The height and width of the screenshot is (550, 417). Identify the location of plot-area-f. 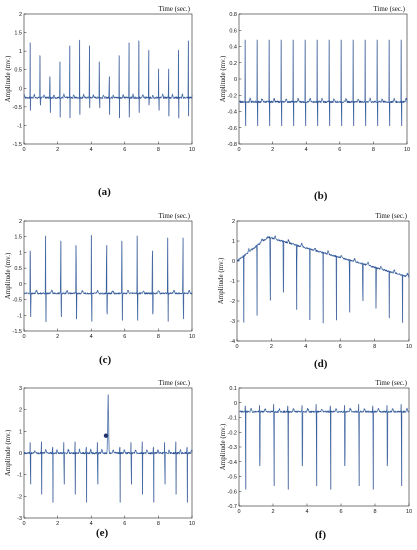
(324, 447).